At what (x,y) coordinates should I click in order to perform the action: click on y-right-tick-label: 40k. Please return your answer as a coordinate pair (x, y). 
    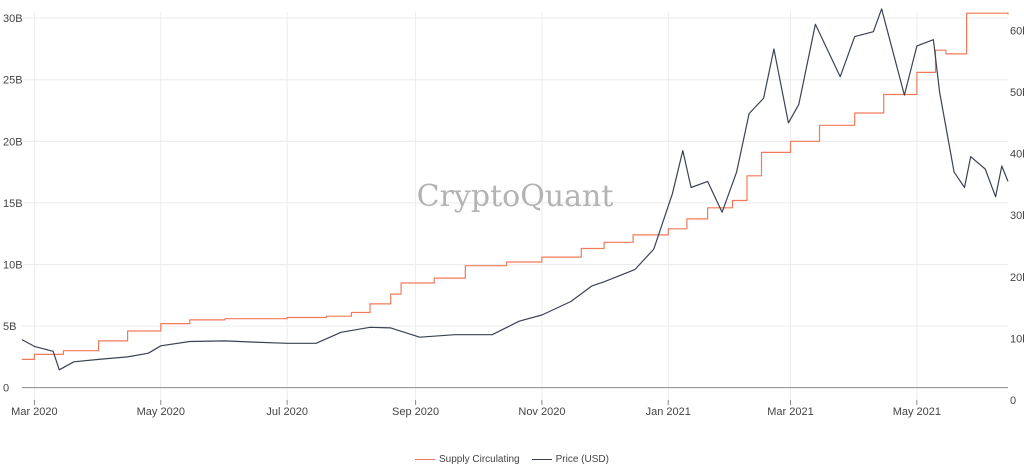
    Looking at the image, I should click on (1017, 155).